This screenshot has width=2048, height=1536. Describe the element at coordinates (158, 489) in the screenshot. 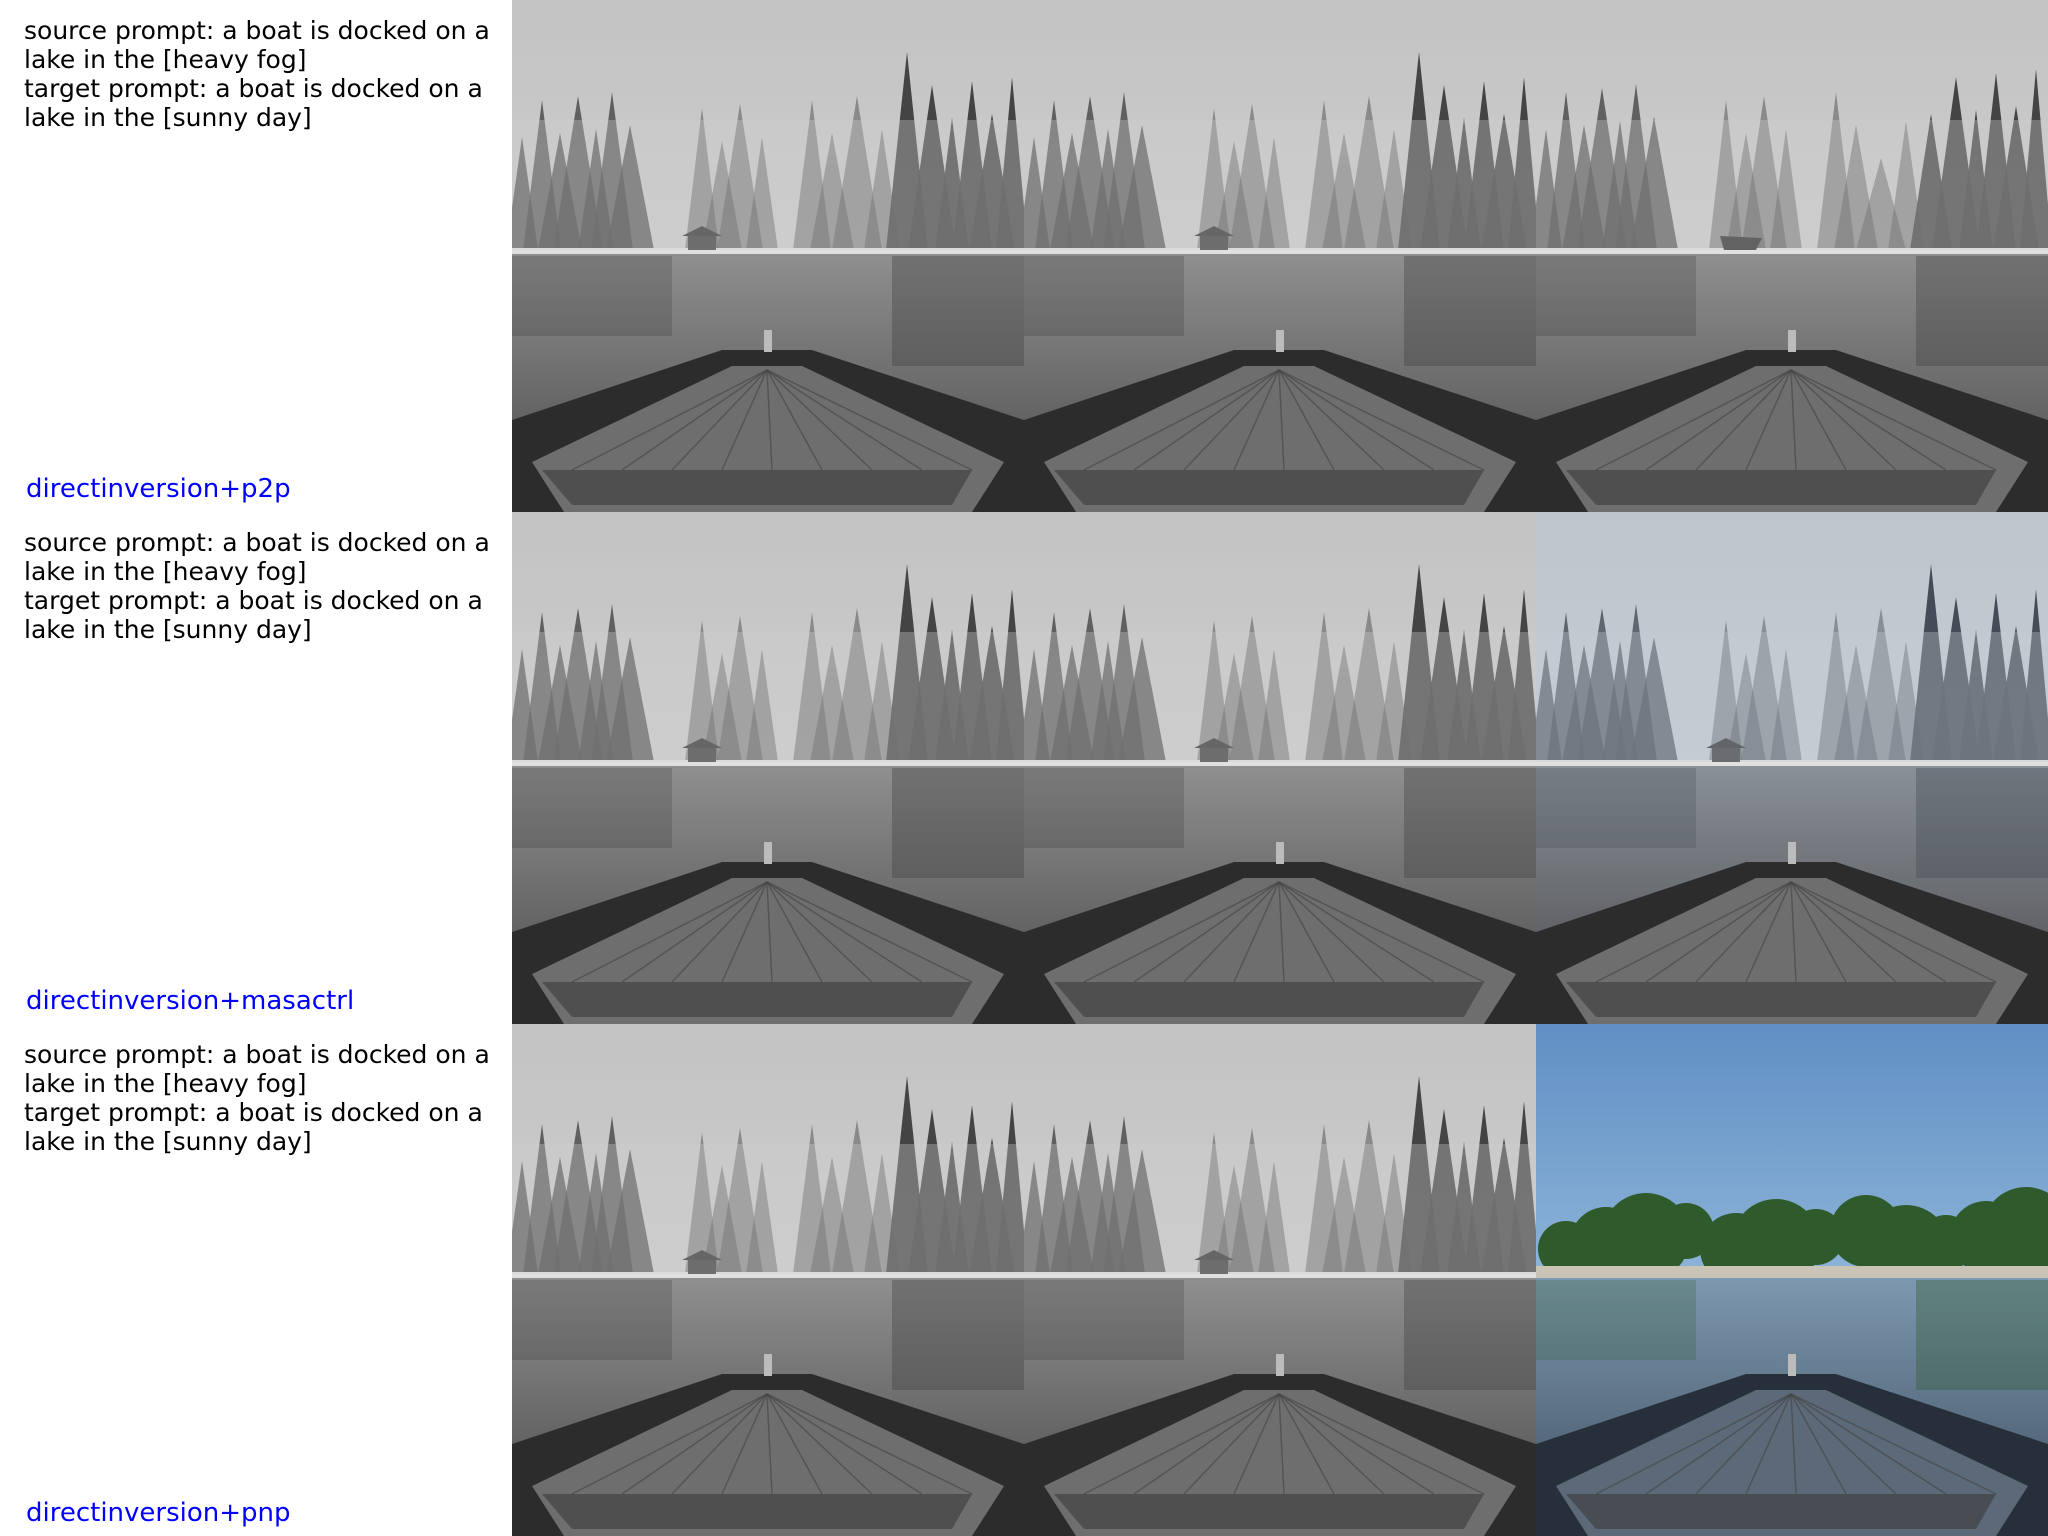

I see `method-label: directinversion+p2p` at that location.